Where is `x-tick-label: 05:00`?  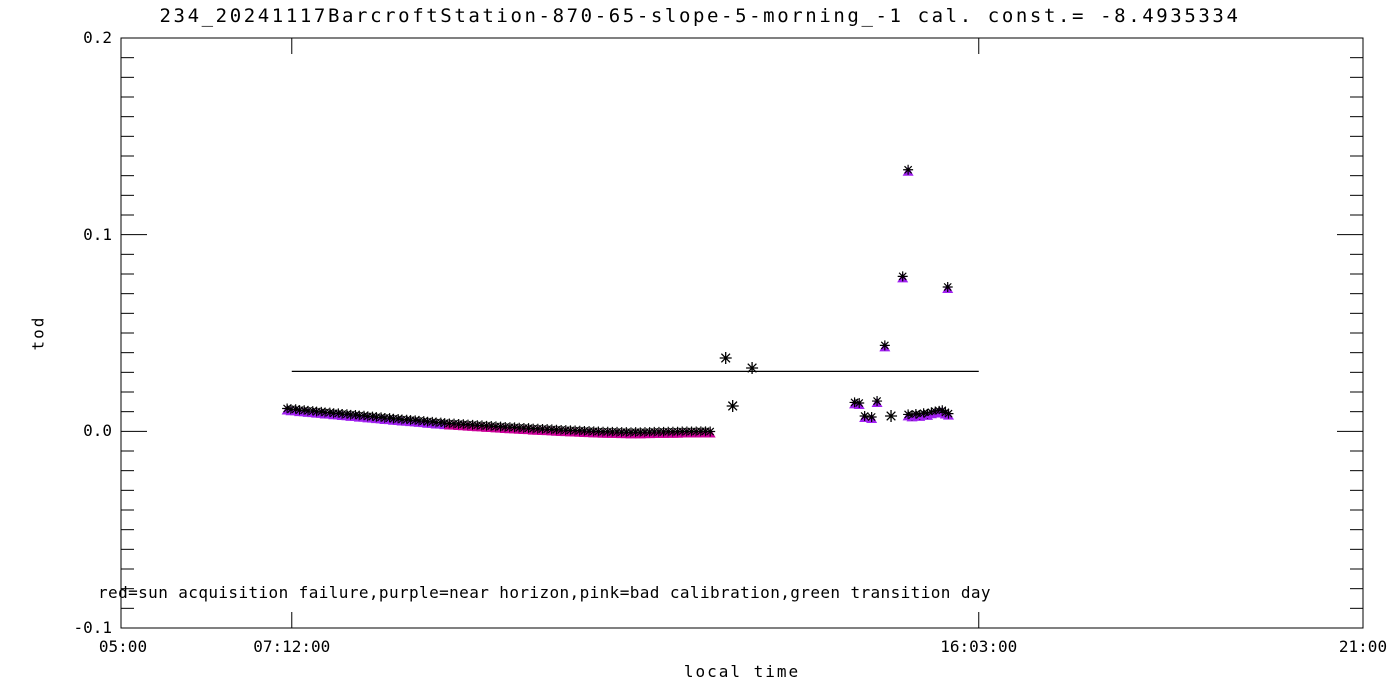 x-tick-label: 05:00 is located at coordinates (123, 646).